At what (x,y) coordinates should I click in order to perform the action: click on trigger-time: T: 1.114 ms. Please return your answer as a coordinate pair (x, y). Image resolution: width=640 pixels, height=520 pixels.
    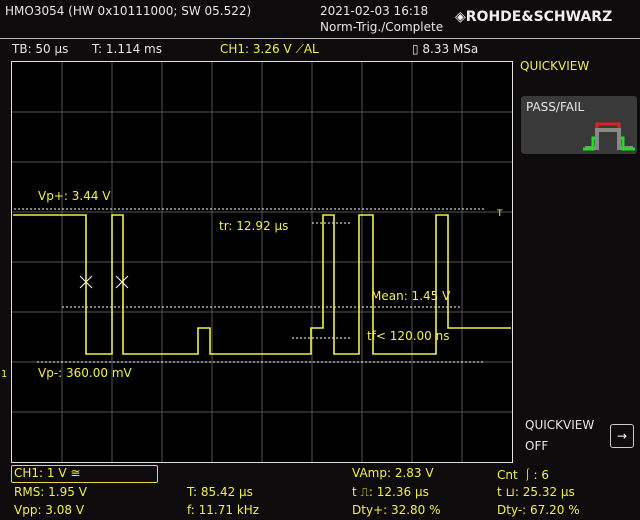
    Looking at the image, I should click on (127, 49).